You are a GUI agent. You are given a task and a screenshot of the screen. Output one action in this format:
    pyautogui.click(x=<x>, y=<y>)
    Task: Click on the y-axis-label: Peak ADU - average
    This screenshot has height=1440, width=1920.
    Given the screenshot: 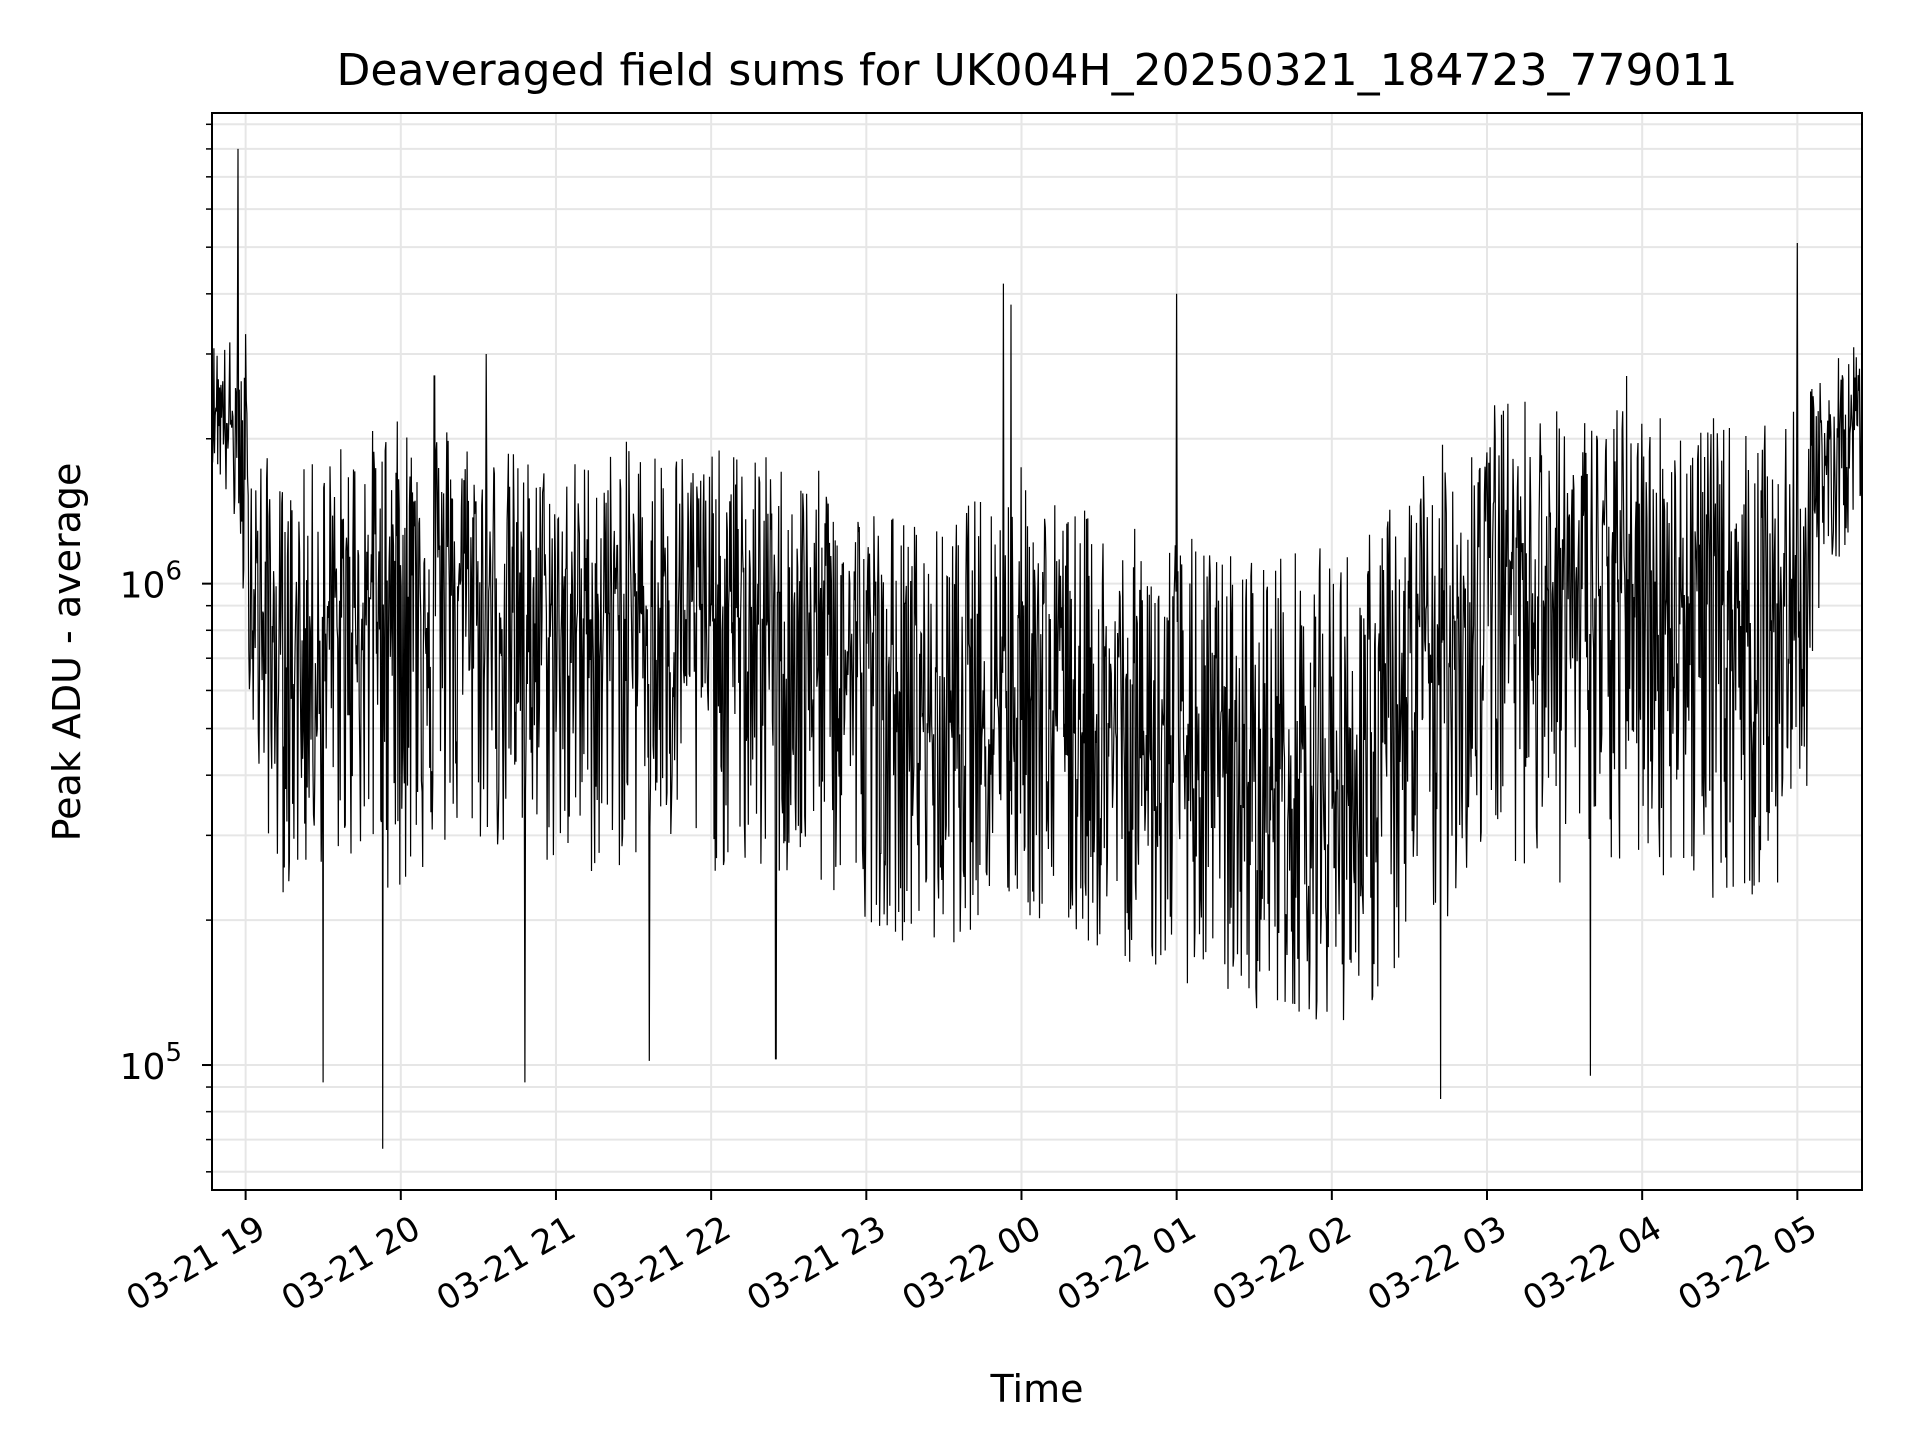 What is the action you would take?
    pyautogui.click(x=67, y=652)
    